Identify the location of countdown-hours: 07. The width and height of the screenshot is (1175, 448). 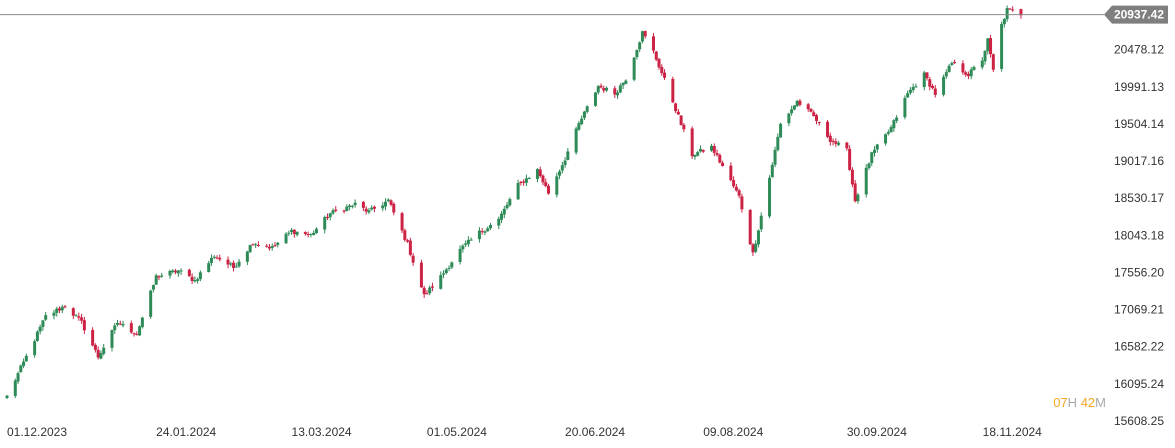
(1060, 402).